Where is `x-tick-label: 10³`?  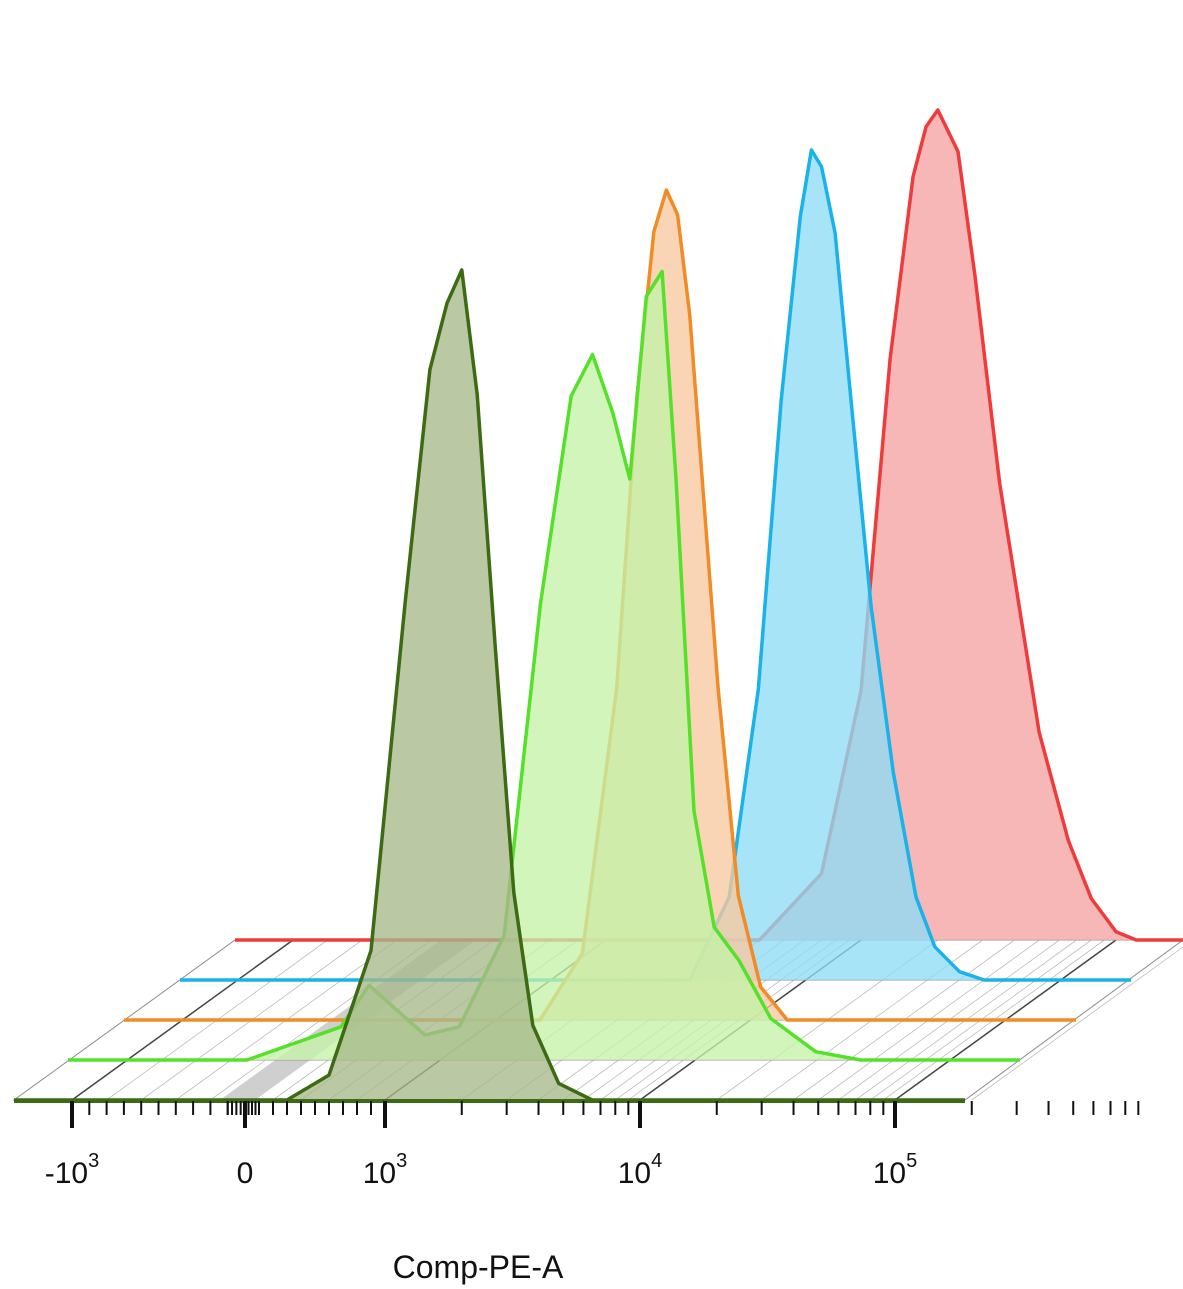 x-tick-label: 10³ is located at coordinates (385, 1170).